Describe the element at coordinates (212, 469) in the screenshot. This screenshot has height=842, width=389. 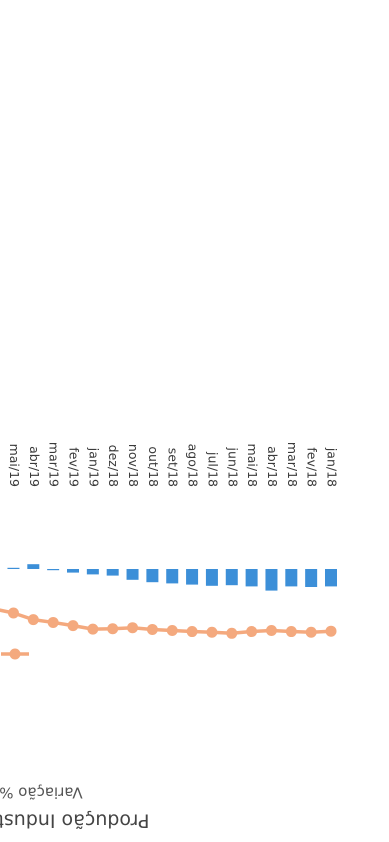
I see `x-tick-label: jul/18` at that location.